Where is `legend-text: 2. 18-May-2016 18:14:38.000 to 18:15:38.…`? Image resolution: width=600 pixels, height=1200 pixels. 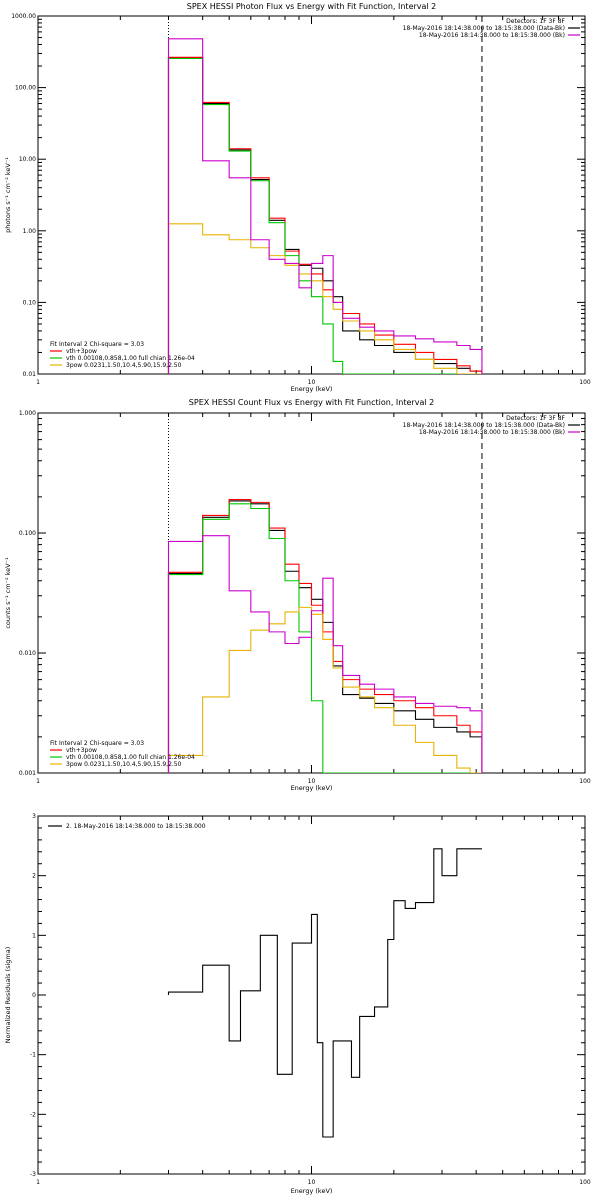
legend-text: 2. 18-May-2016 18:14:38.000 to 18:15:38.… is located at coordinates (136, 826).